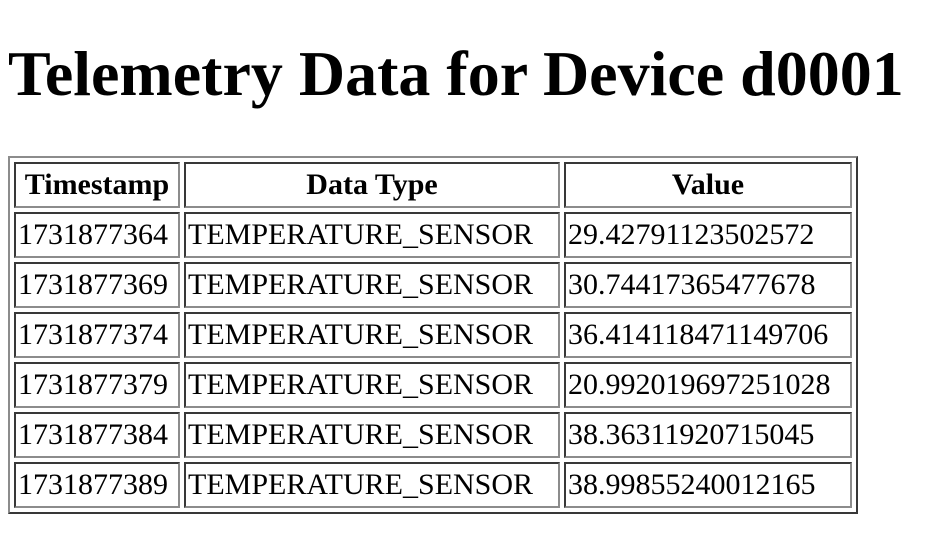  What do you see at coordinates (97, 435) in the screenshot?
I see `cell-timestamp: 1731877384` at bounding box center [97, 435].